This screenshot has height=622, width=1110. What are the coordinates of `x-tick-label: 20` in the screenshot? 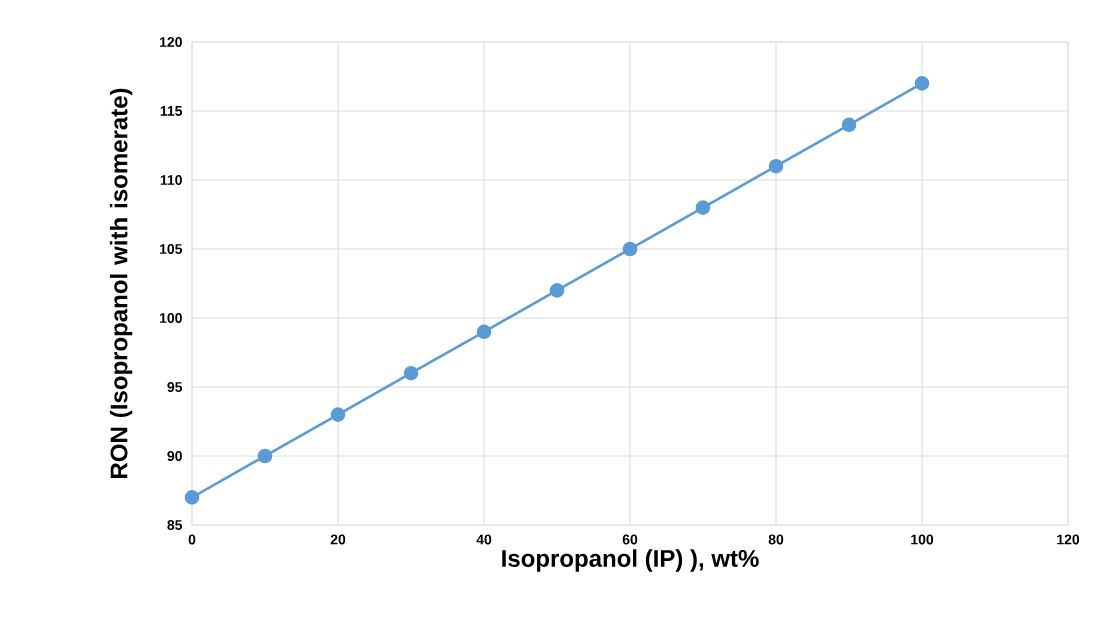 It's located at (338, 539).